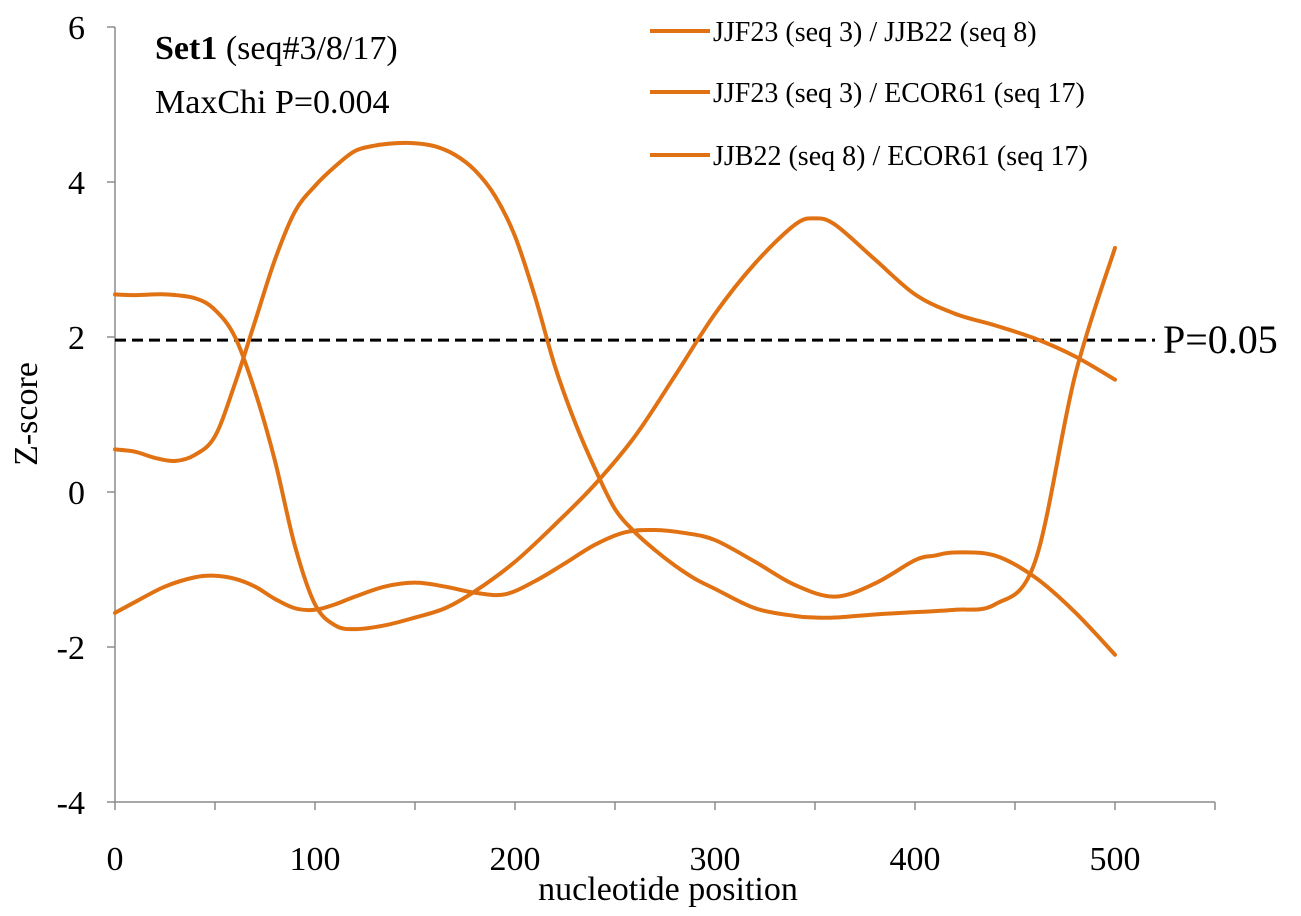 The height and width of the screenshot is (916, 1301). I want to click on legend-label-2: JJF23 (seq 3) / ECOR61 (seq 17), so click(899, 93).